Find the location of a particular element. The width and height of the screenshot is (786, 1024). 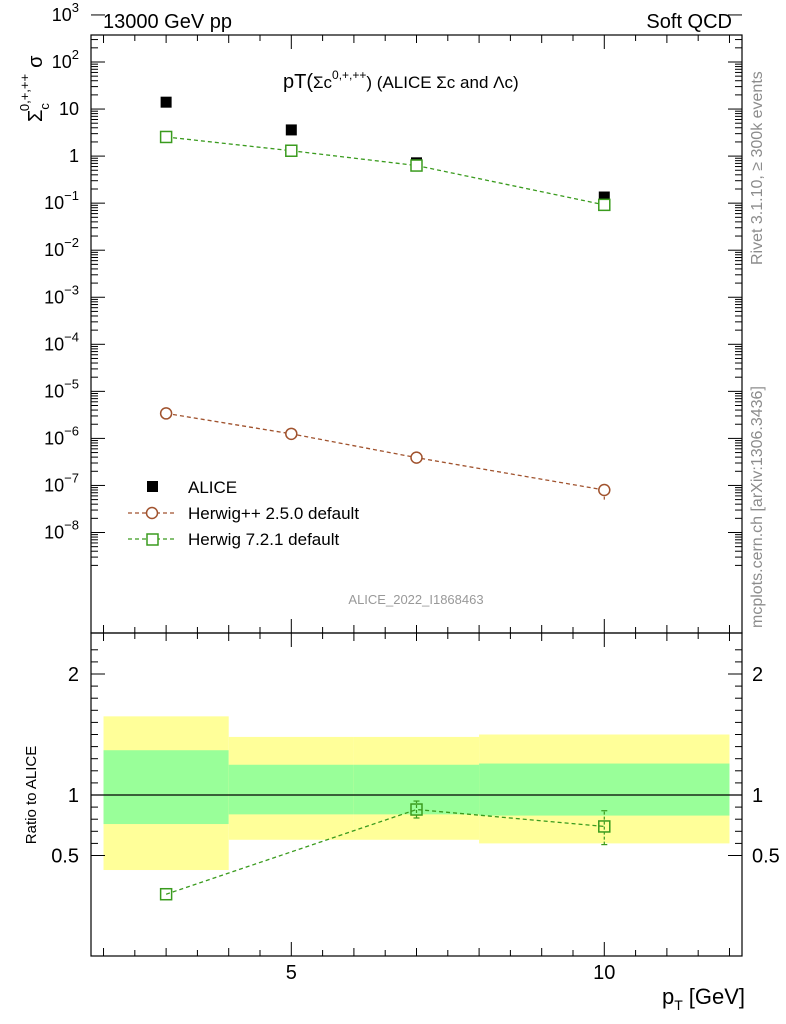

plot-title: pT(Σc0,+,++) (ALICE Σc and Λc) is located at coordinates (401, 80).